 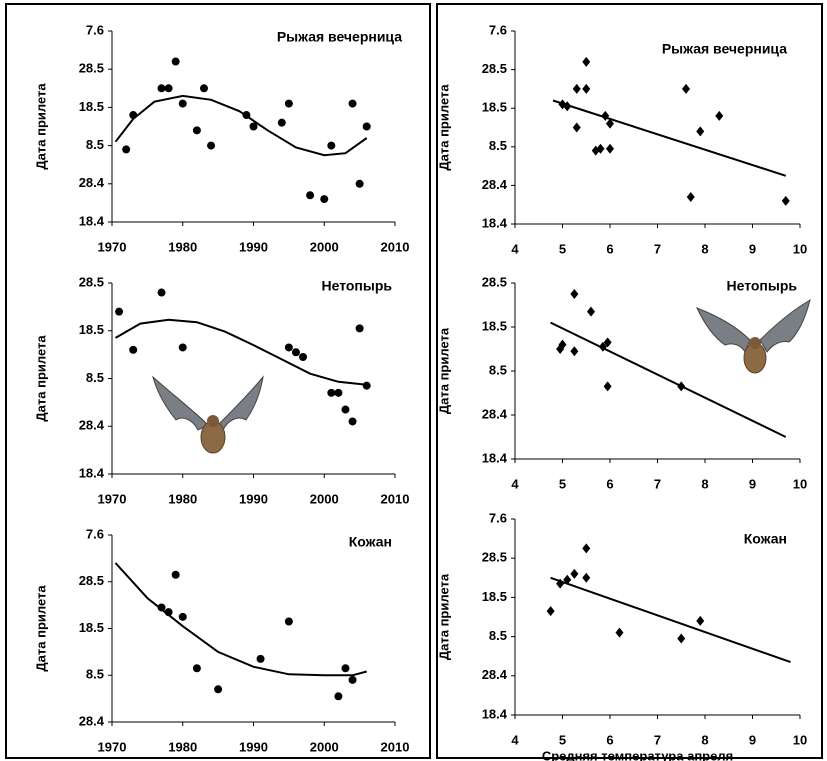 What do you see at coordinates (208, 414) in the screenshot?
I see `bat-image` at bounding box center [208, 414].